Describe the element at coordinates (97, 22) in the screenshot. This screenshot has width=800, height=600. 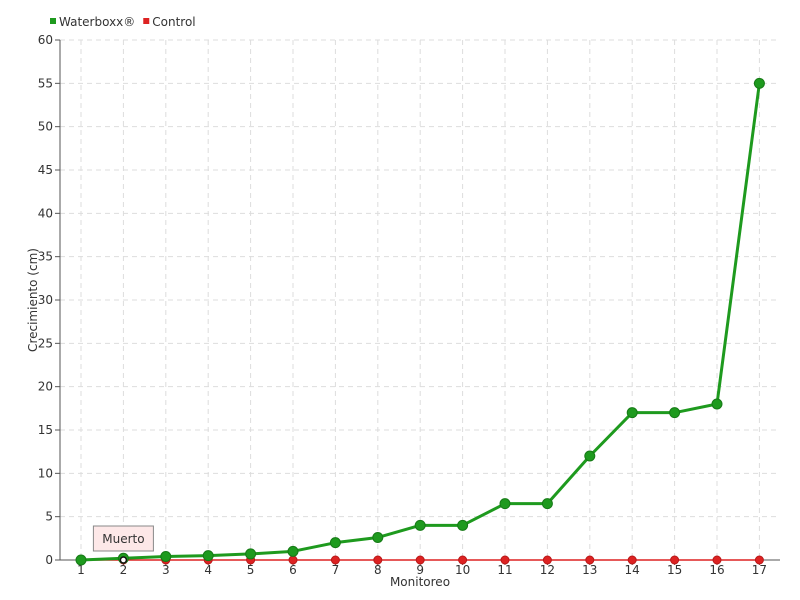
I see `legend-label: Waterboxx®` at that location.